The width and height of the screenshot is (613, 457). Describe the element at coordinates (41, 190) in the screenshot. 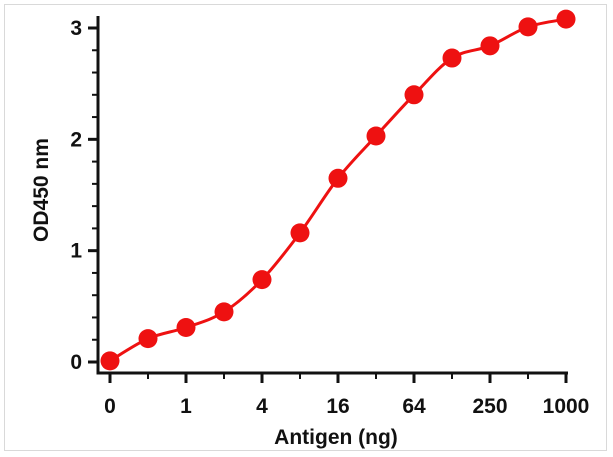

I see `y-axis-title: OD450 nm` at that location.